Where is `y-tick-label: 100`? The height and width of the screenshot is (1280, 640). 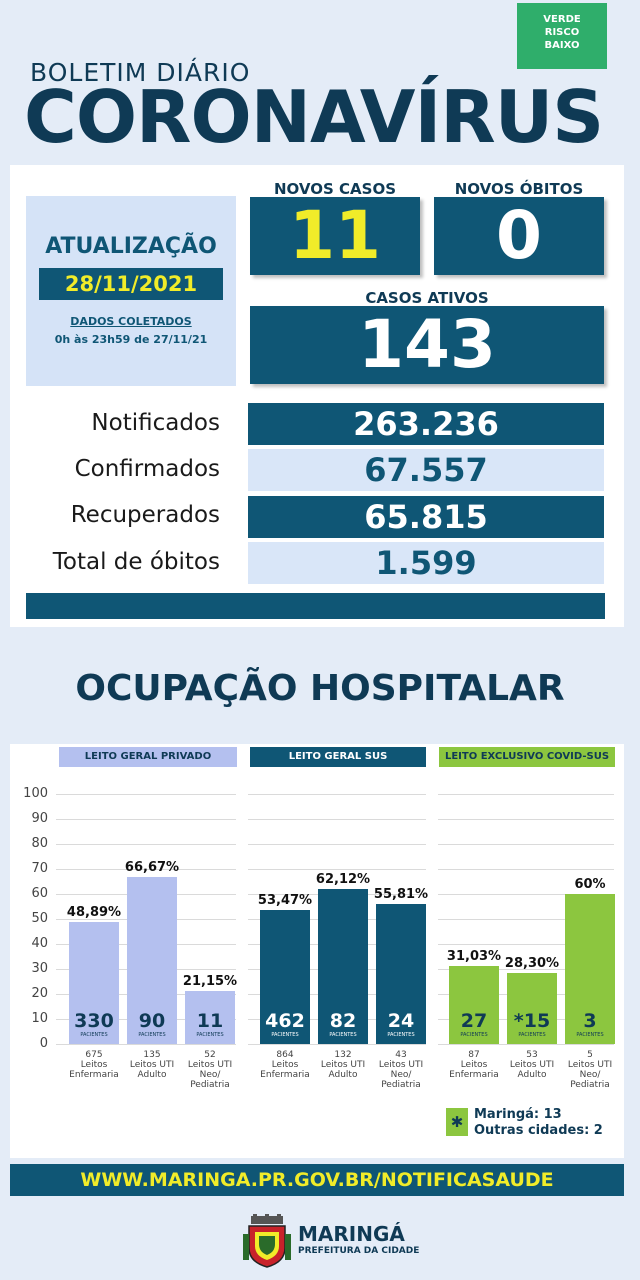
y-tick-label: 100 is located at coordinates (35, 793).